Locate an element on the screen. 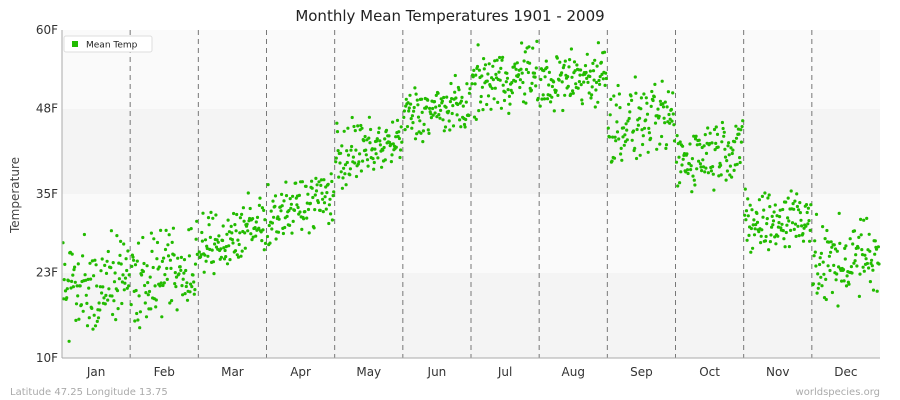 Image resolution: width=900 pixels, height=400 pixels. y-tick-label: 10F is located at coordinates (47, 358).